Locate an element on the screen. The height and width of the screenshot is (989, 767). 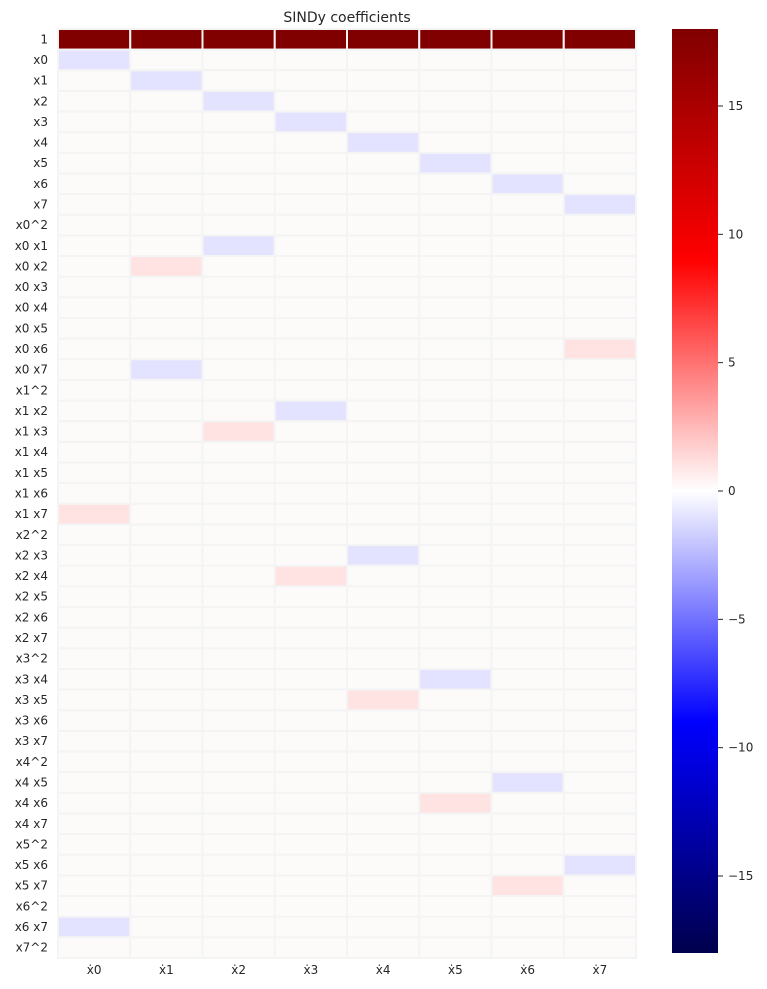
colorbar-tick-label: 0 is located at coordinates (732, 491).